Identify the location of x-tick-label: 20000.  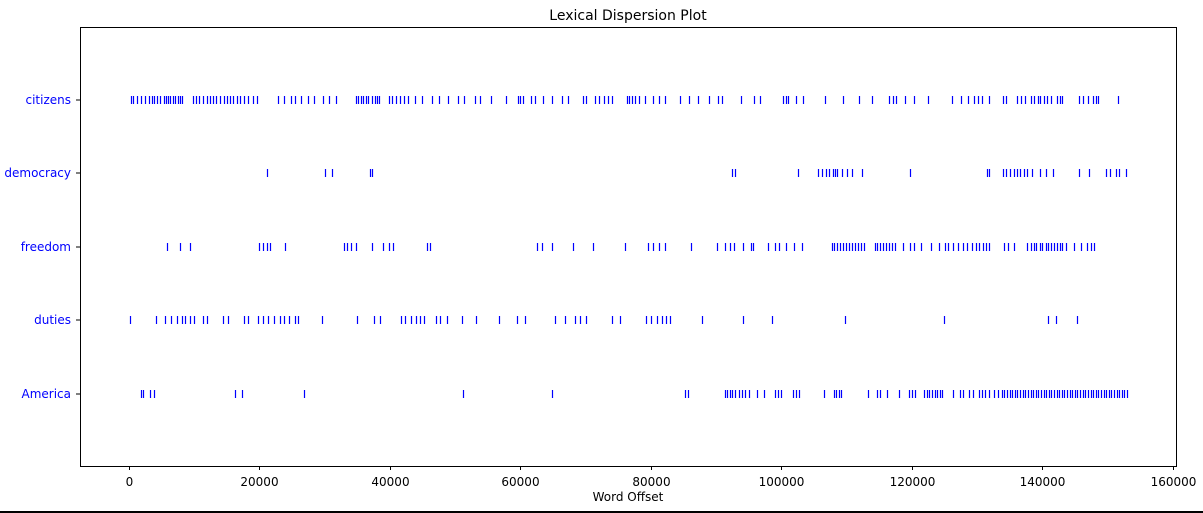
(259, 482).